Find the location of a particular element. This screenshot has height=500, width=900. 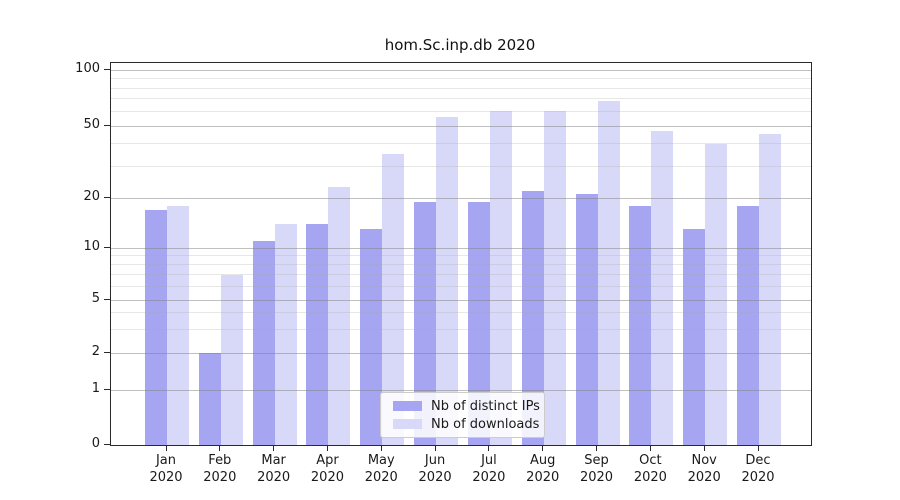

x-tick-mark-jan-2020 is located at coordinates (166, 448).